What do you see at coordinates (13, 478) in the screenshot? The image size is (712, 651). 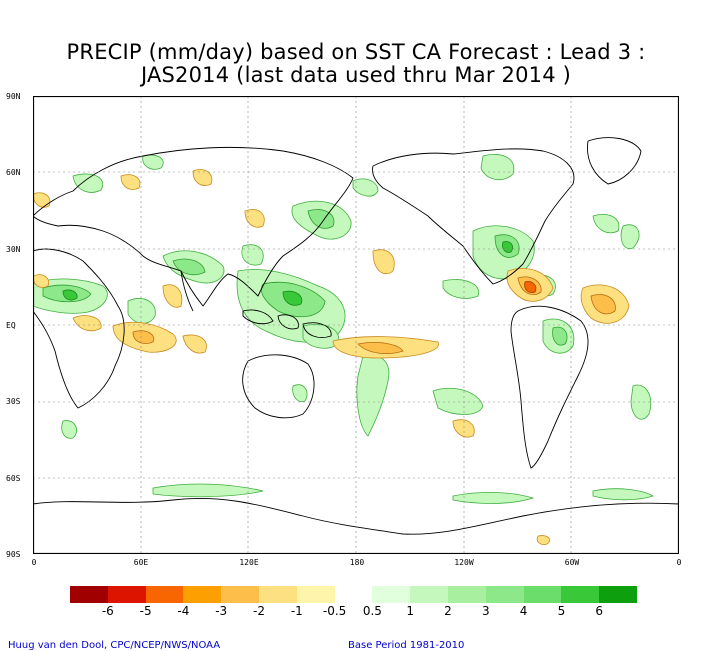 I see `lat-label-60s: 60S` at bounding box center [13, 478].